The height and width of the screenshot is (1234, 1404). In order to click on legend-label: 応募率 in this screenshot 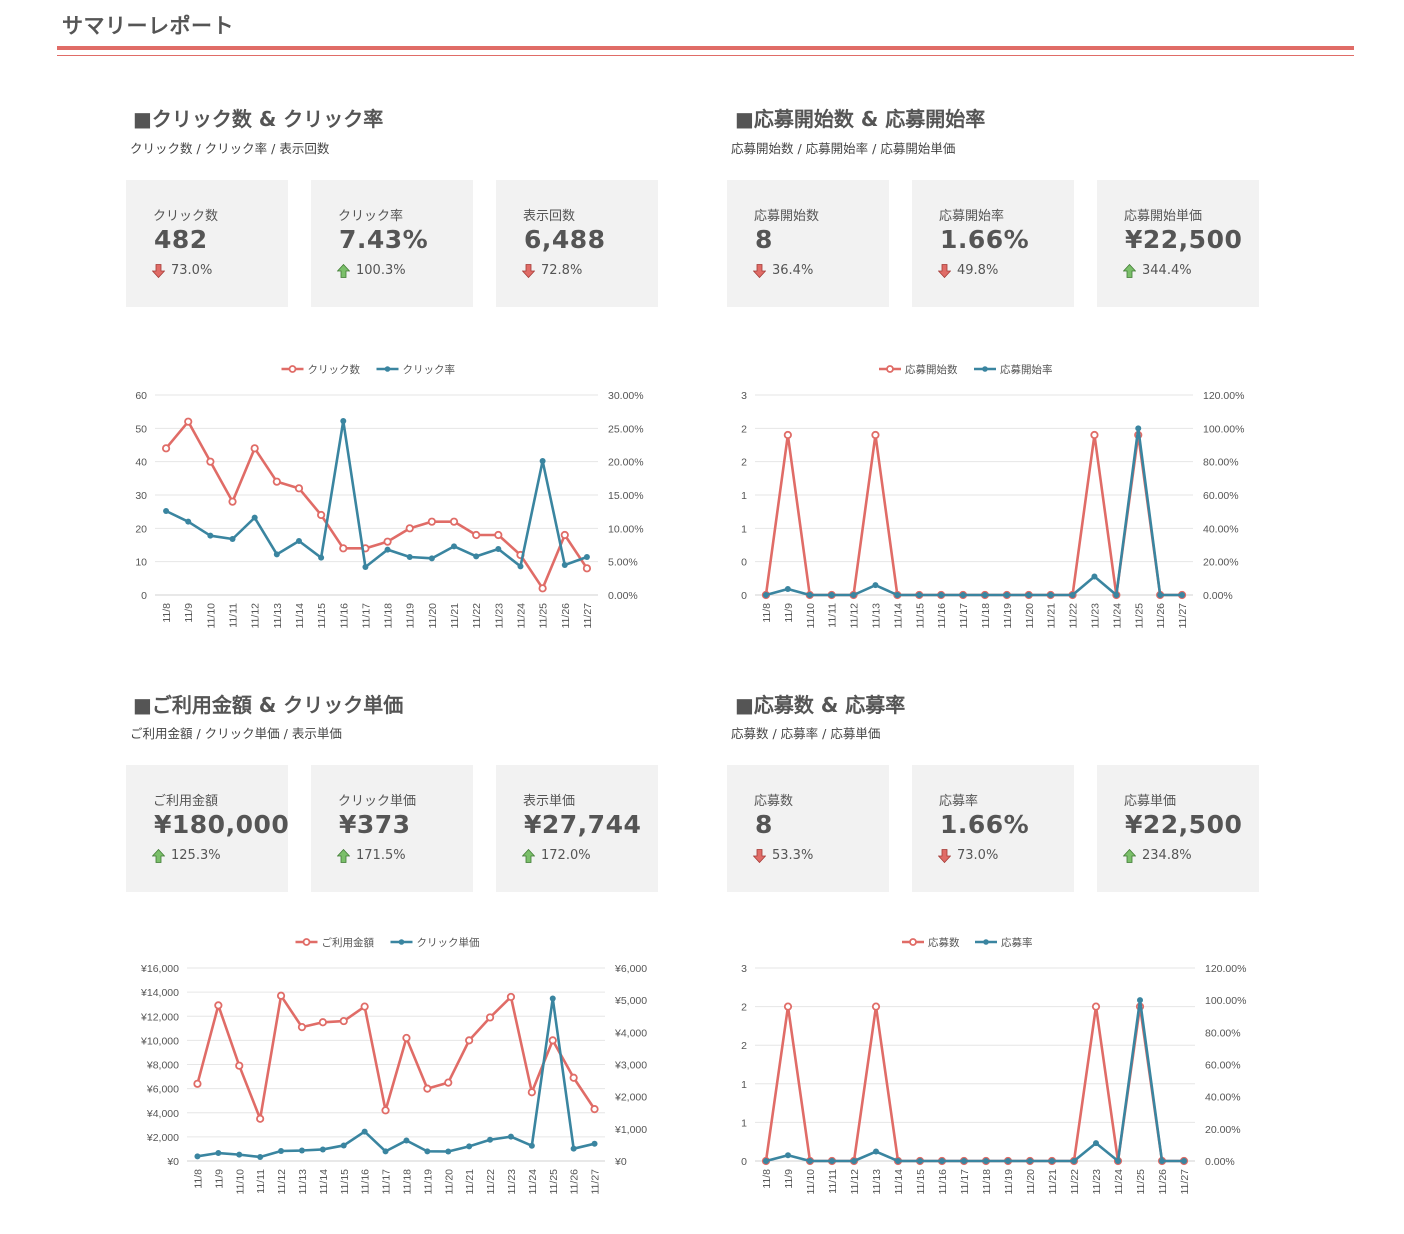, I will do `click(1017, 942)`.